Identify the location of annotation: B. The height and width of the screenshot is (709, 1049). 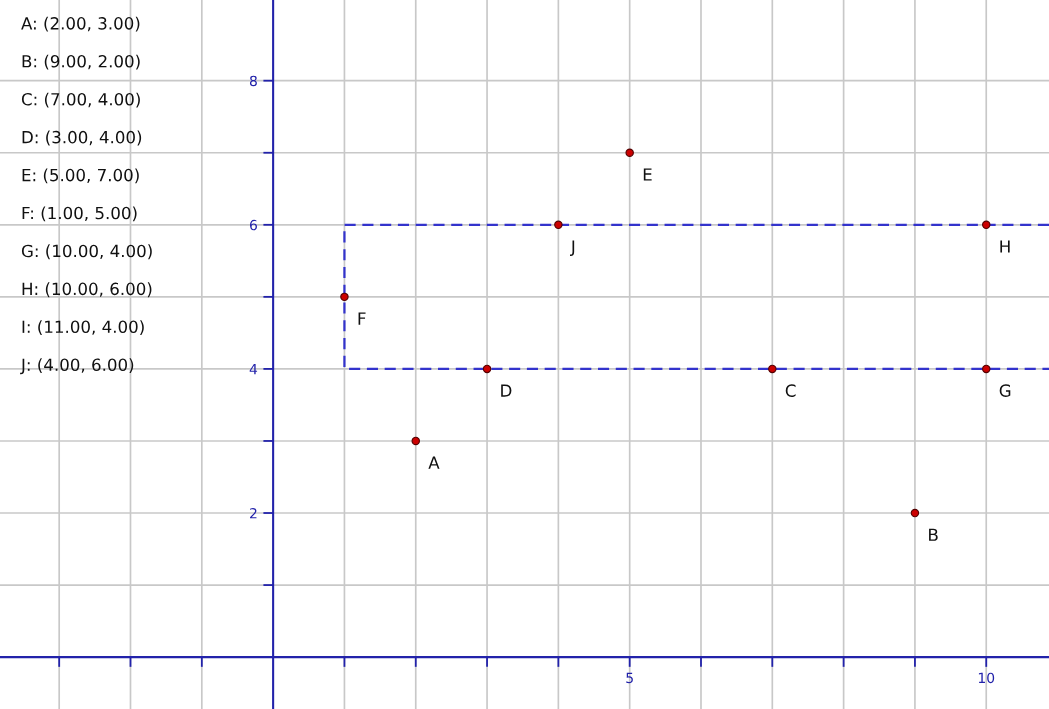
(933, 534).